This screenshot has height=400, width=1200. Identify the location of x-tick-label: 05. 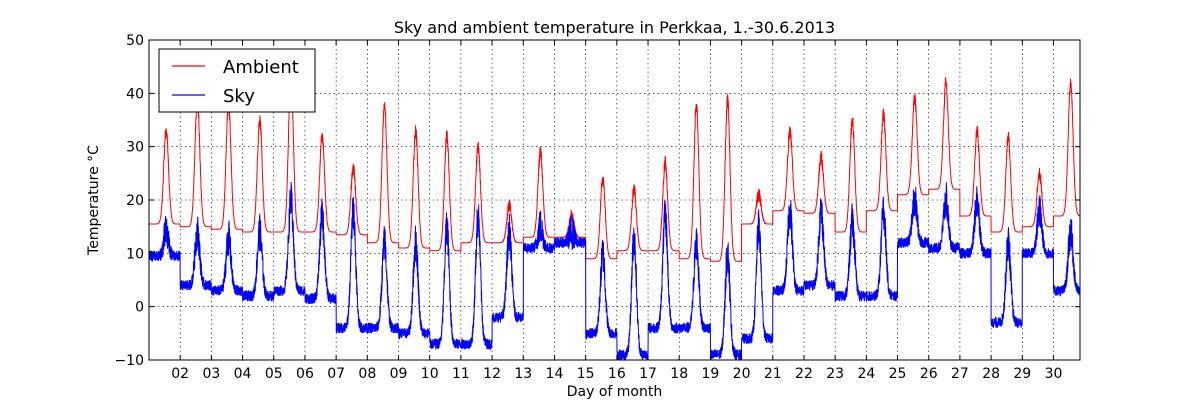
(274, 374).